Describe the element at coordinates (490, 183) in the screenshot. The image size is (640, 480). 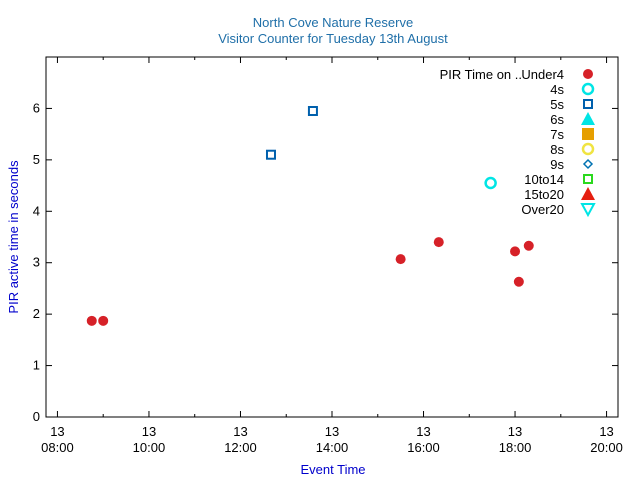
I see `data-point-4s` at that location.